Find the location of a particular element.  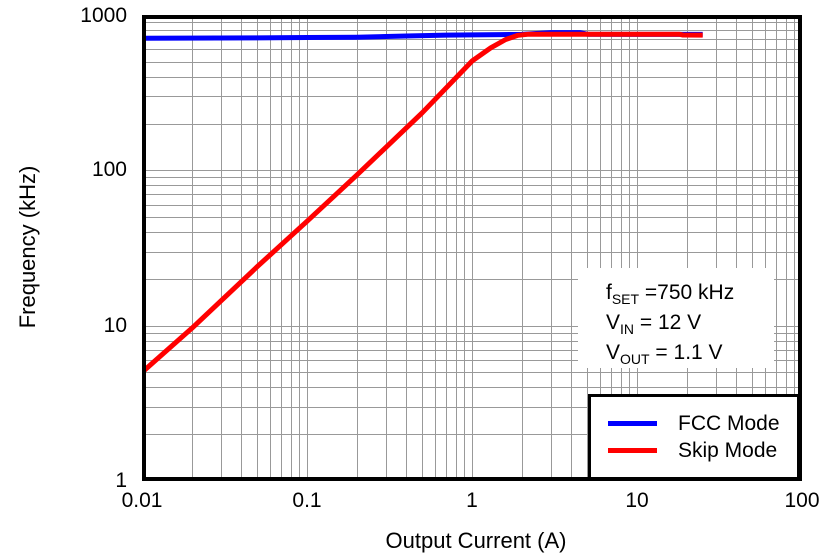

x-tick-label: 10 is located at coordinates (637, 500).